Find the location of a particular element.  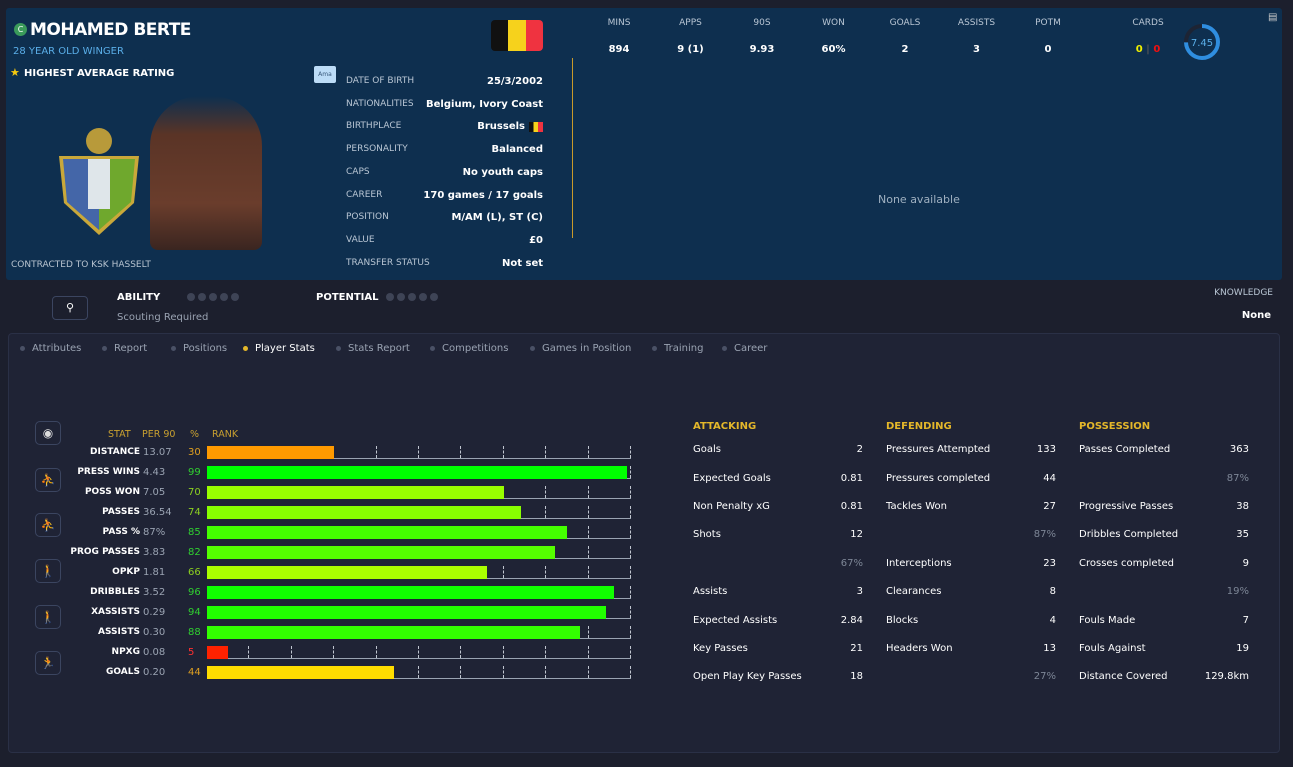

rank-stat: DRIBBLES is located at coordinates (115, 592).